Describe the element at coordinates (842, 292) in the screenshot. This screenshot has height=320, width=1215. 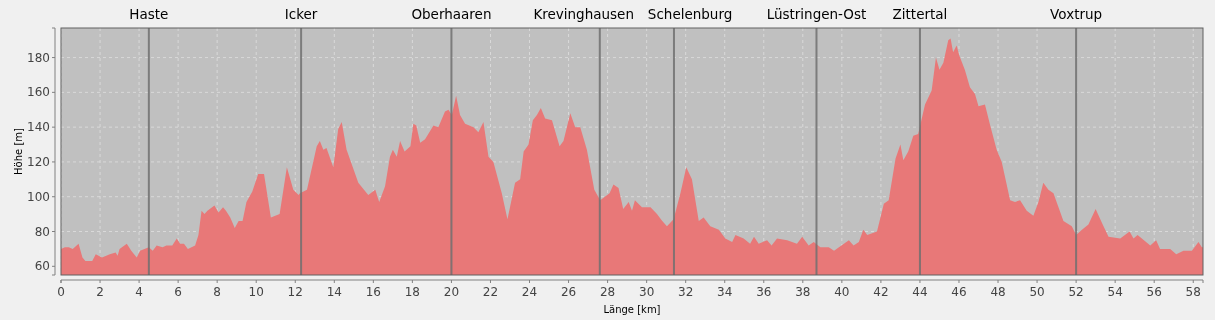
I see `x-tick-label: 40` at that location.